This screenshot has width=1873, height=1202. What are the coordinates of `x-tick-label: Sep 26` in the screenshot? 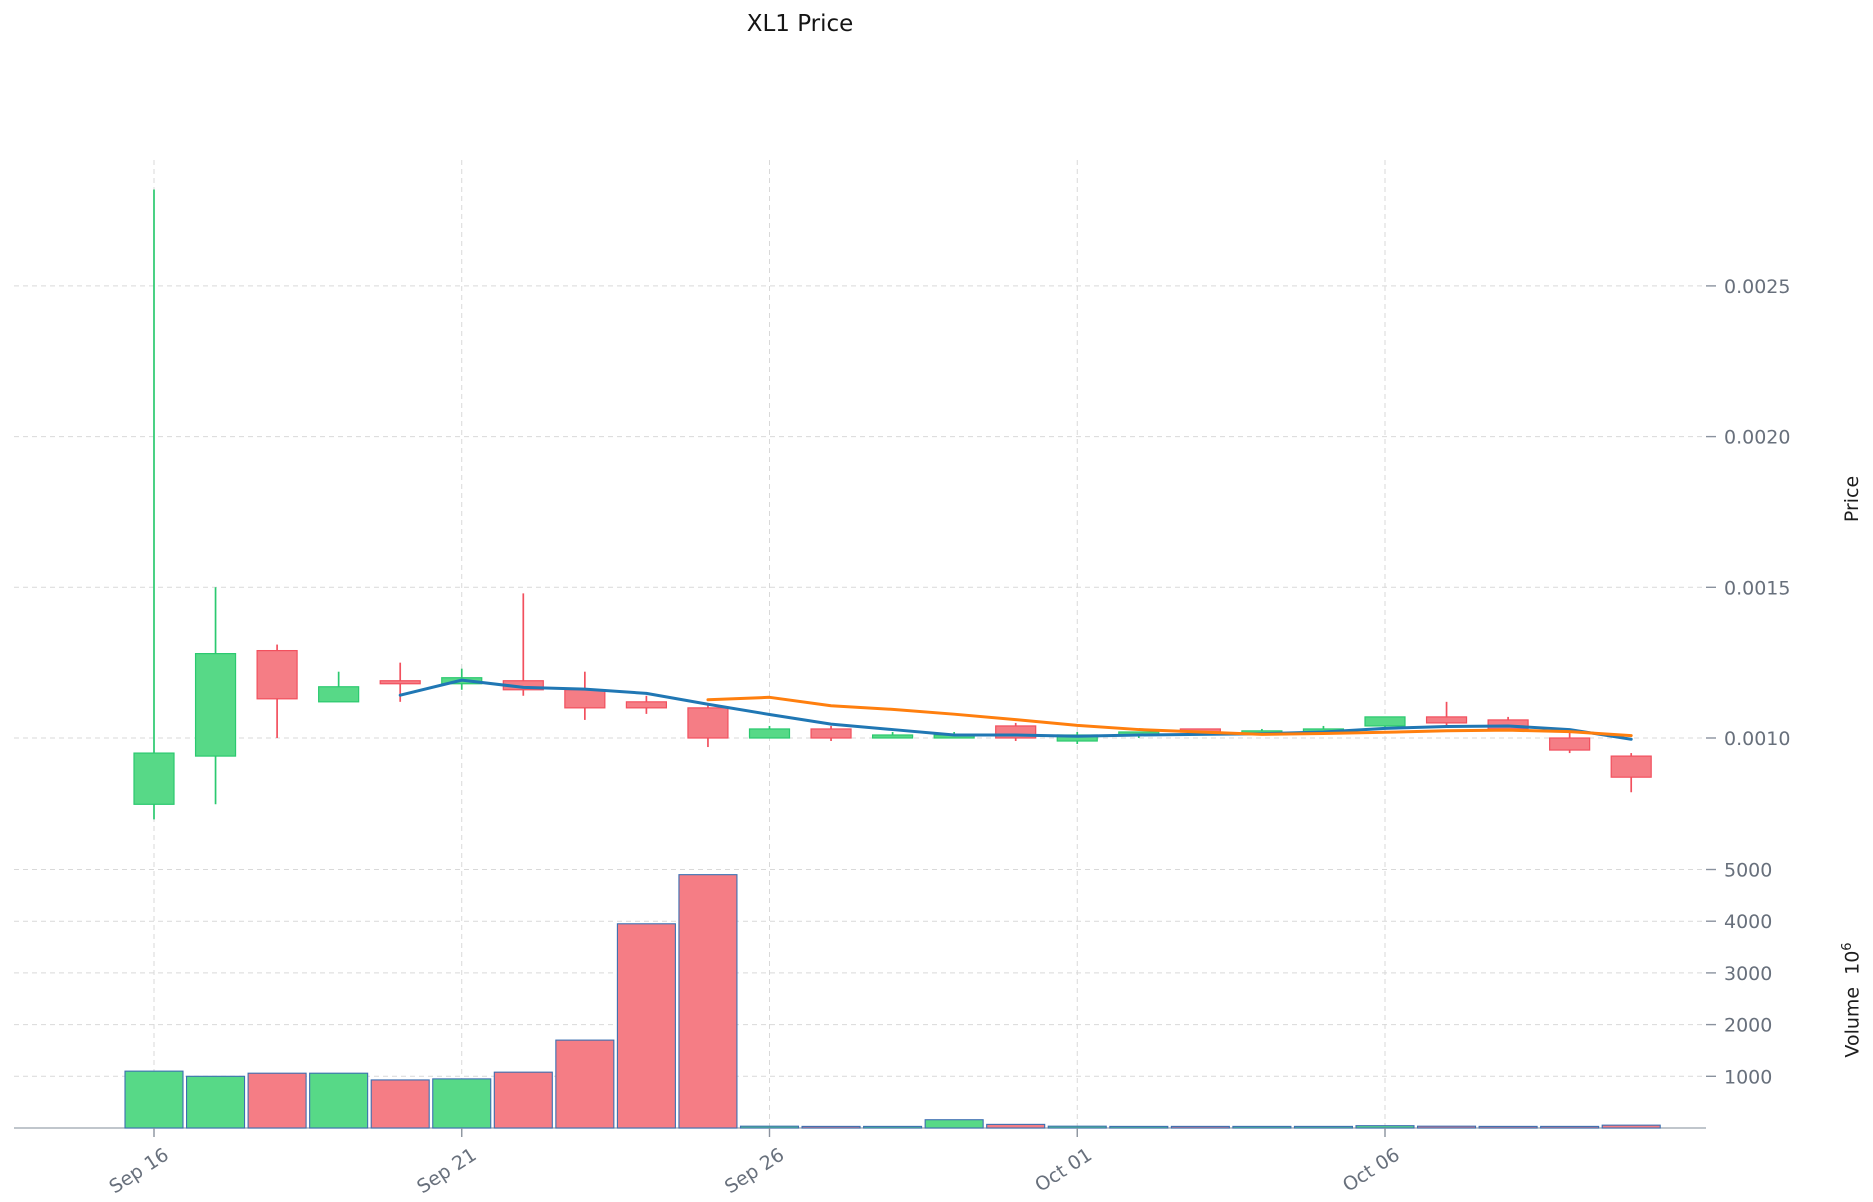 It's located at (754, 1171).